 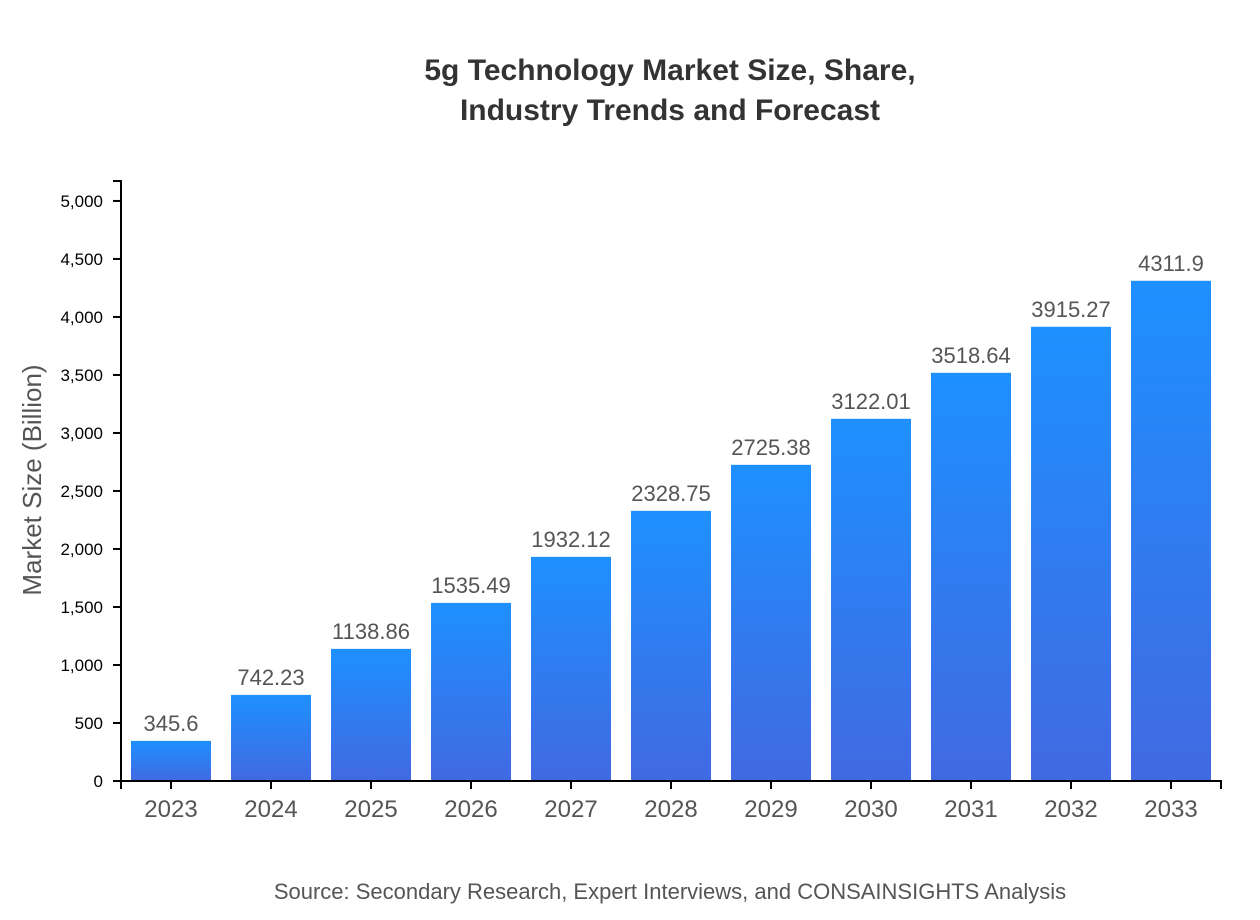 What do you see at coordinates (271, 737) in the screenshot?
I see `bar-2024` at bounding box center [271, 737].